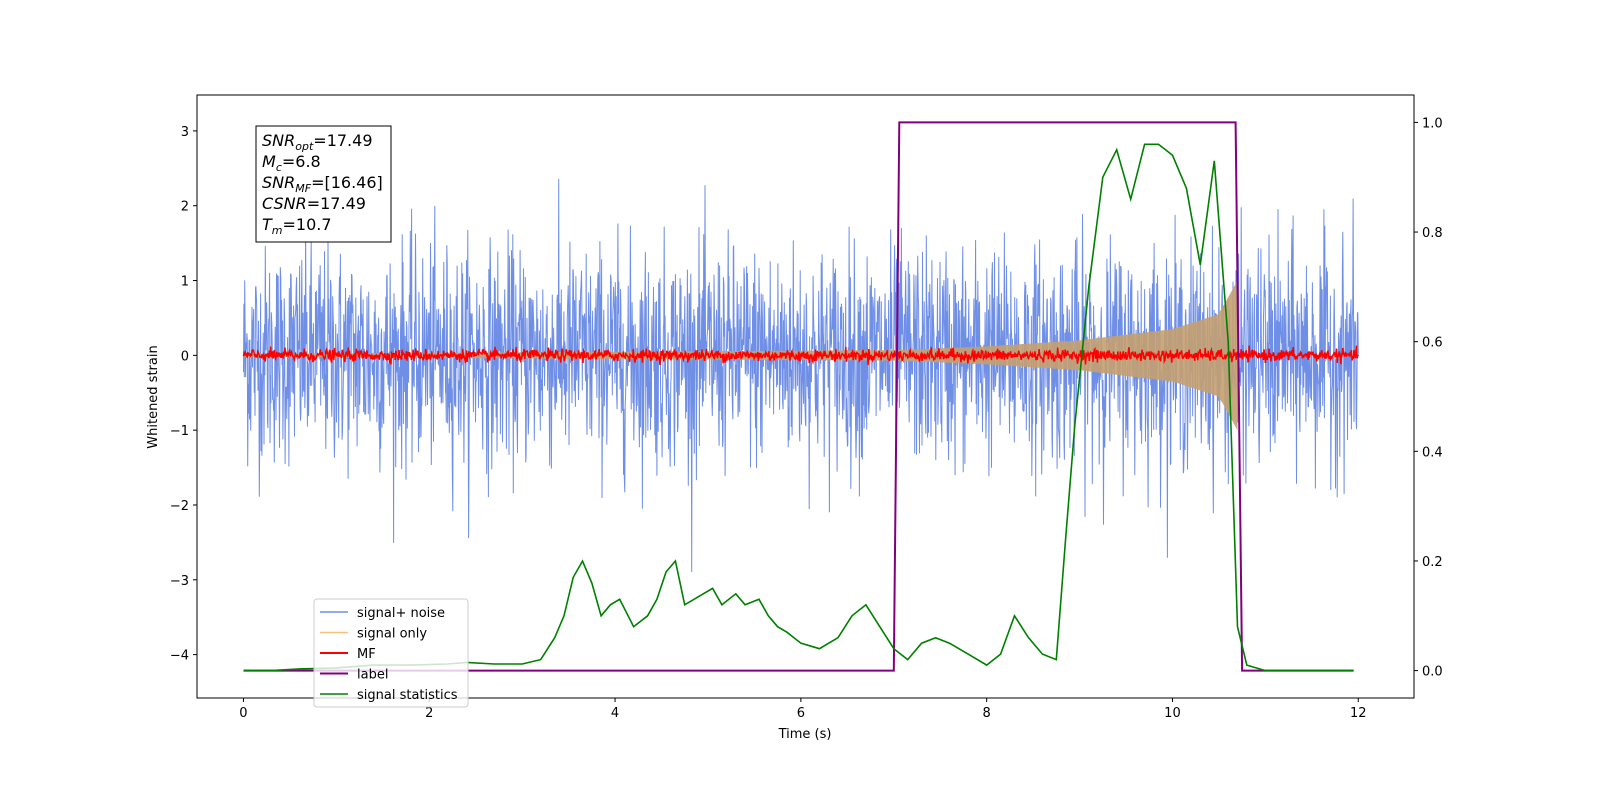  I want to click on annotation-line: SNRMF=[16.46], so click(322, 184).